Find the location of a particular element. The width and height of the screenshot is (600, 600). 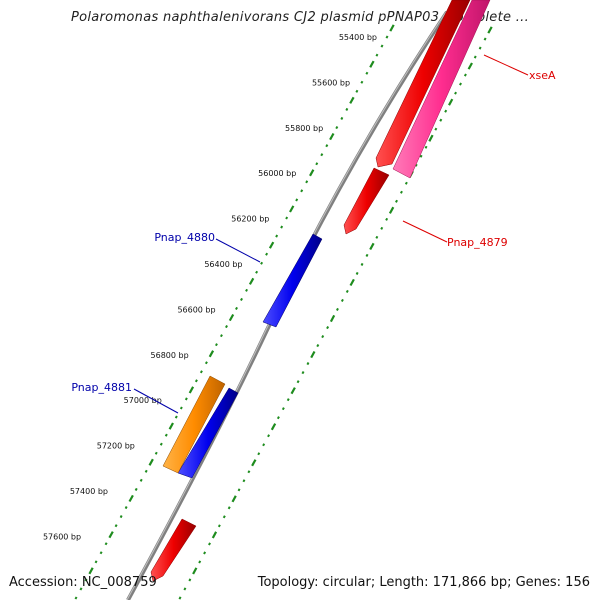

scale-tick-label: 57000 bp is located at coordinates (143, 400).